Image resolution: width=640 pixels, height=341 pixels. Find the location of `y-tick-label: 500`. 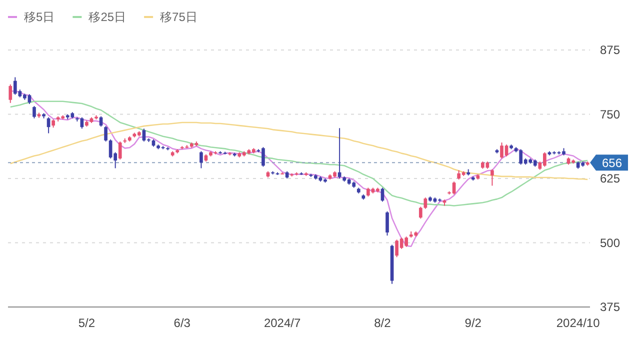

y-tick-label: 500 is located at coordinates (610, 243).